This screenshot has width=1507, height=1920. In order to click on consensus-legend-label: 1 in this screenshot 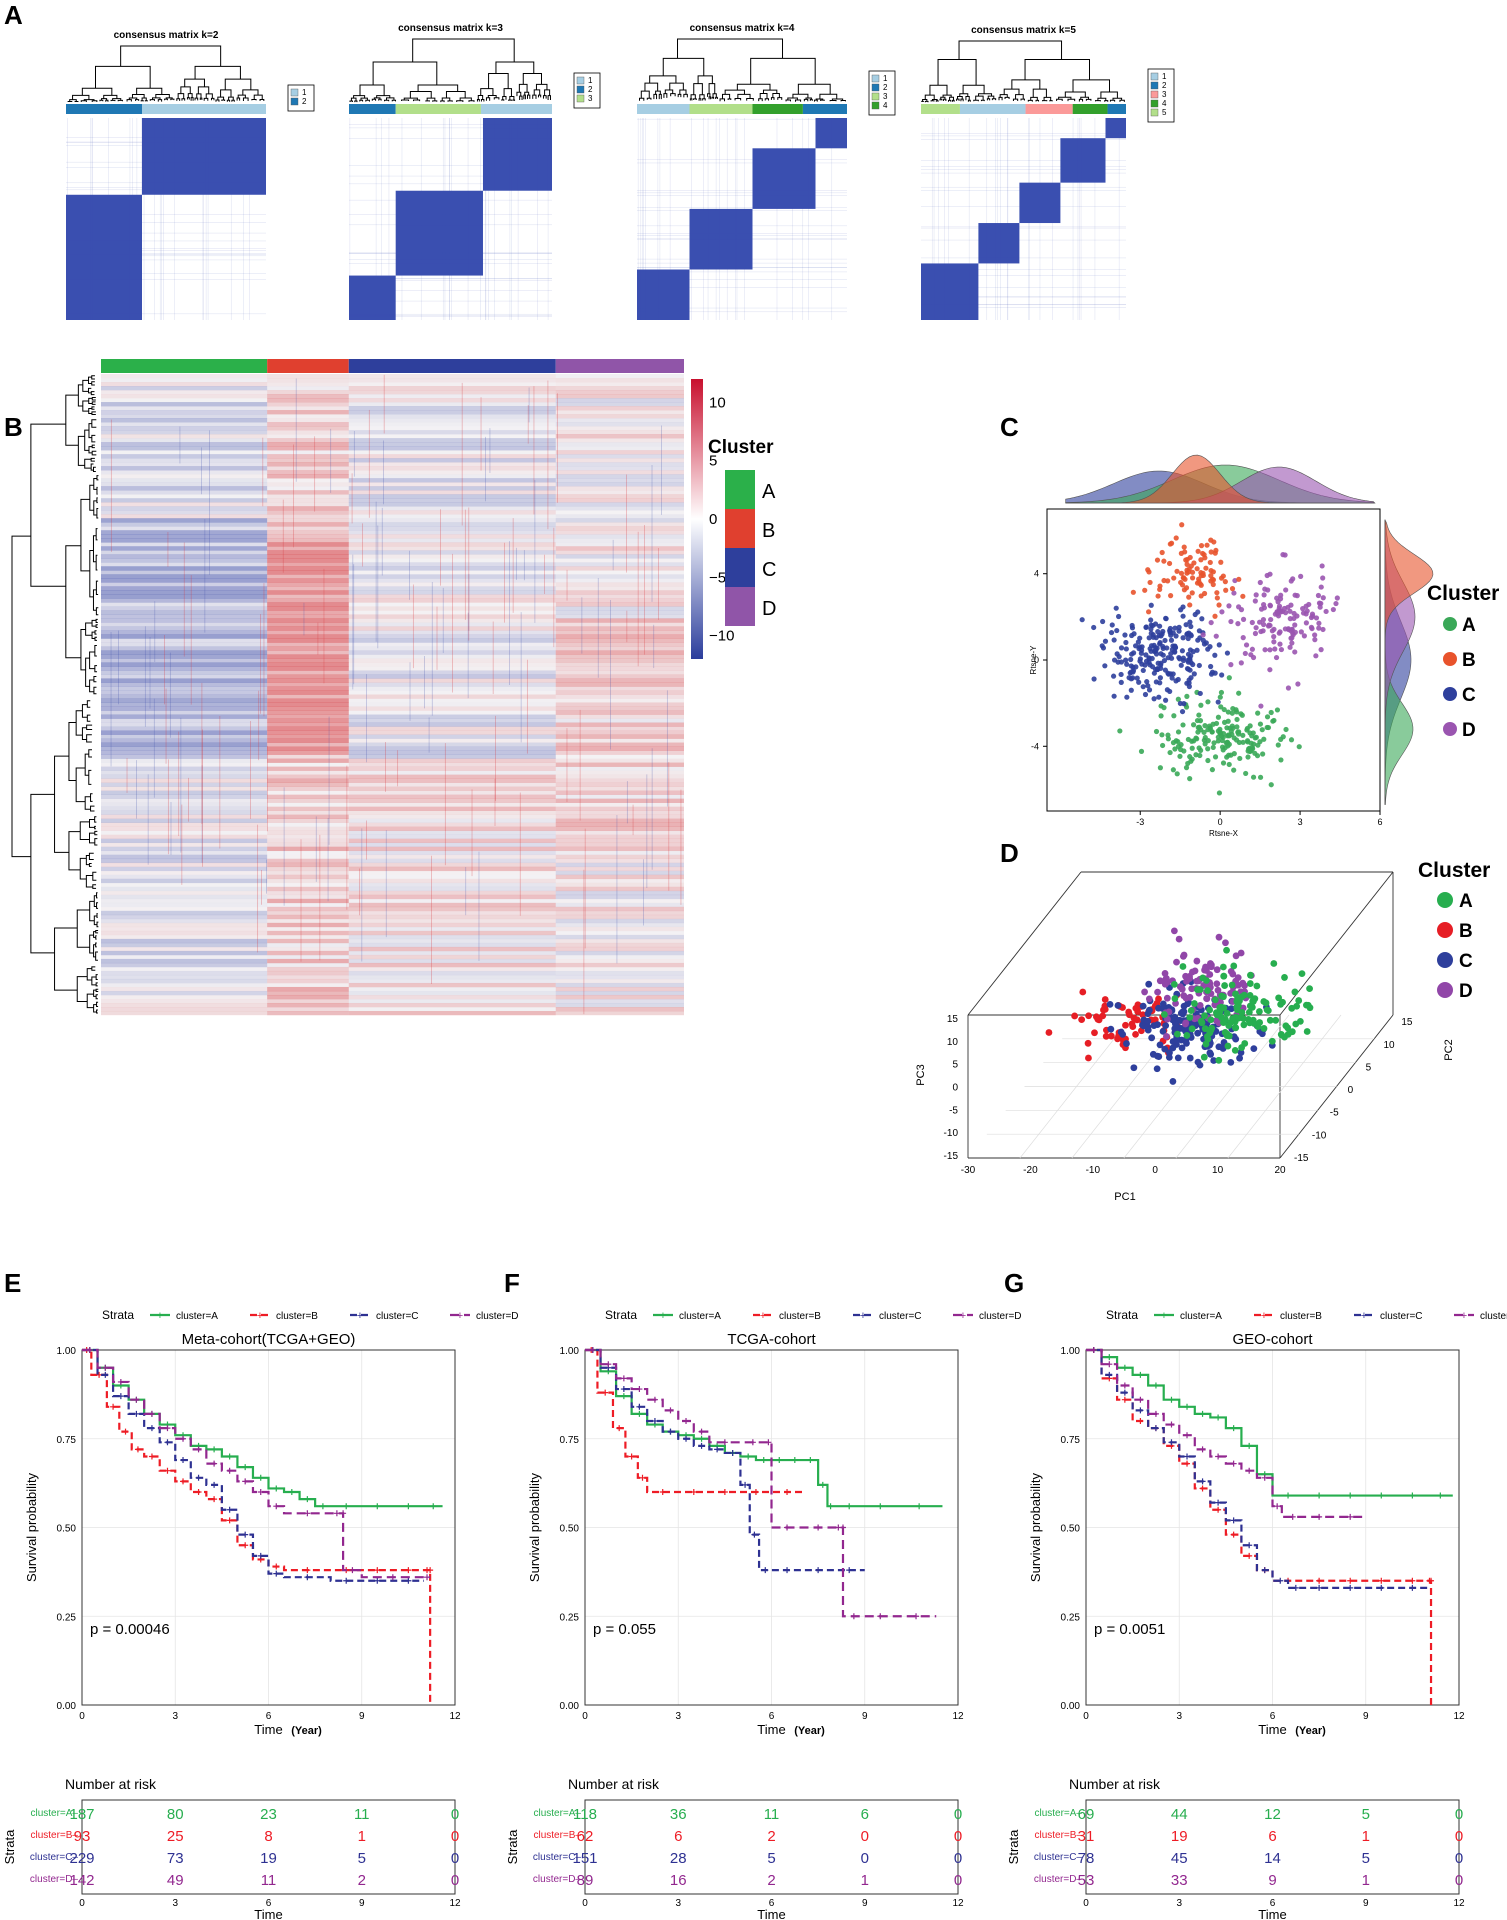, I will do `click(590, 80)`.